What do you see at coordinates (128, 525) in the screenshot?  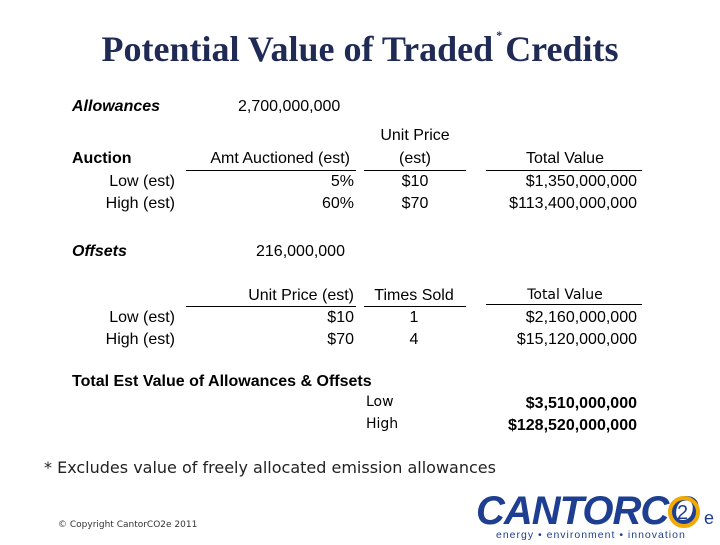 I see `copyright: © Copyright CantorCO2e 2011` at bounding box center [128, 525].